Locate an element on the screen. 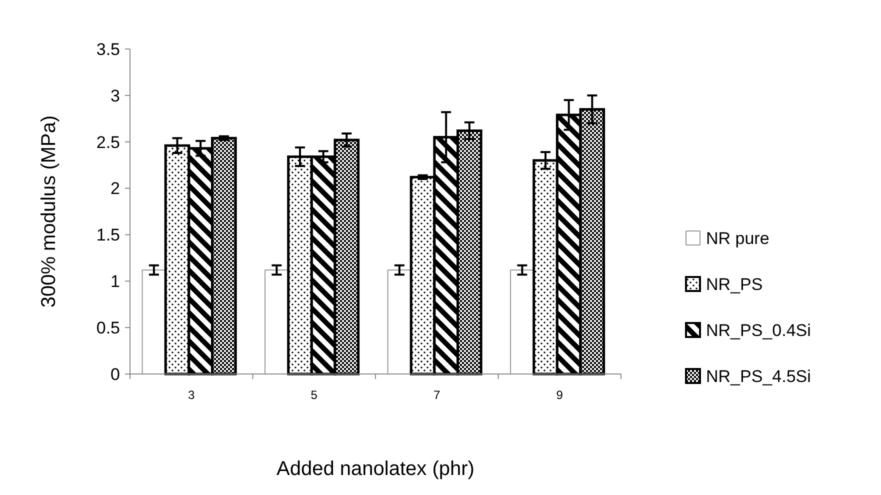  y-tick-label: 0 is located at coordinates (115, 374).